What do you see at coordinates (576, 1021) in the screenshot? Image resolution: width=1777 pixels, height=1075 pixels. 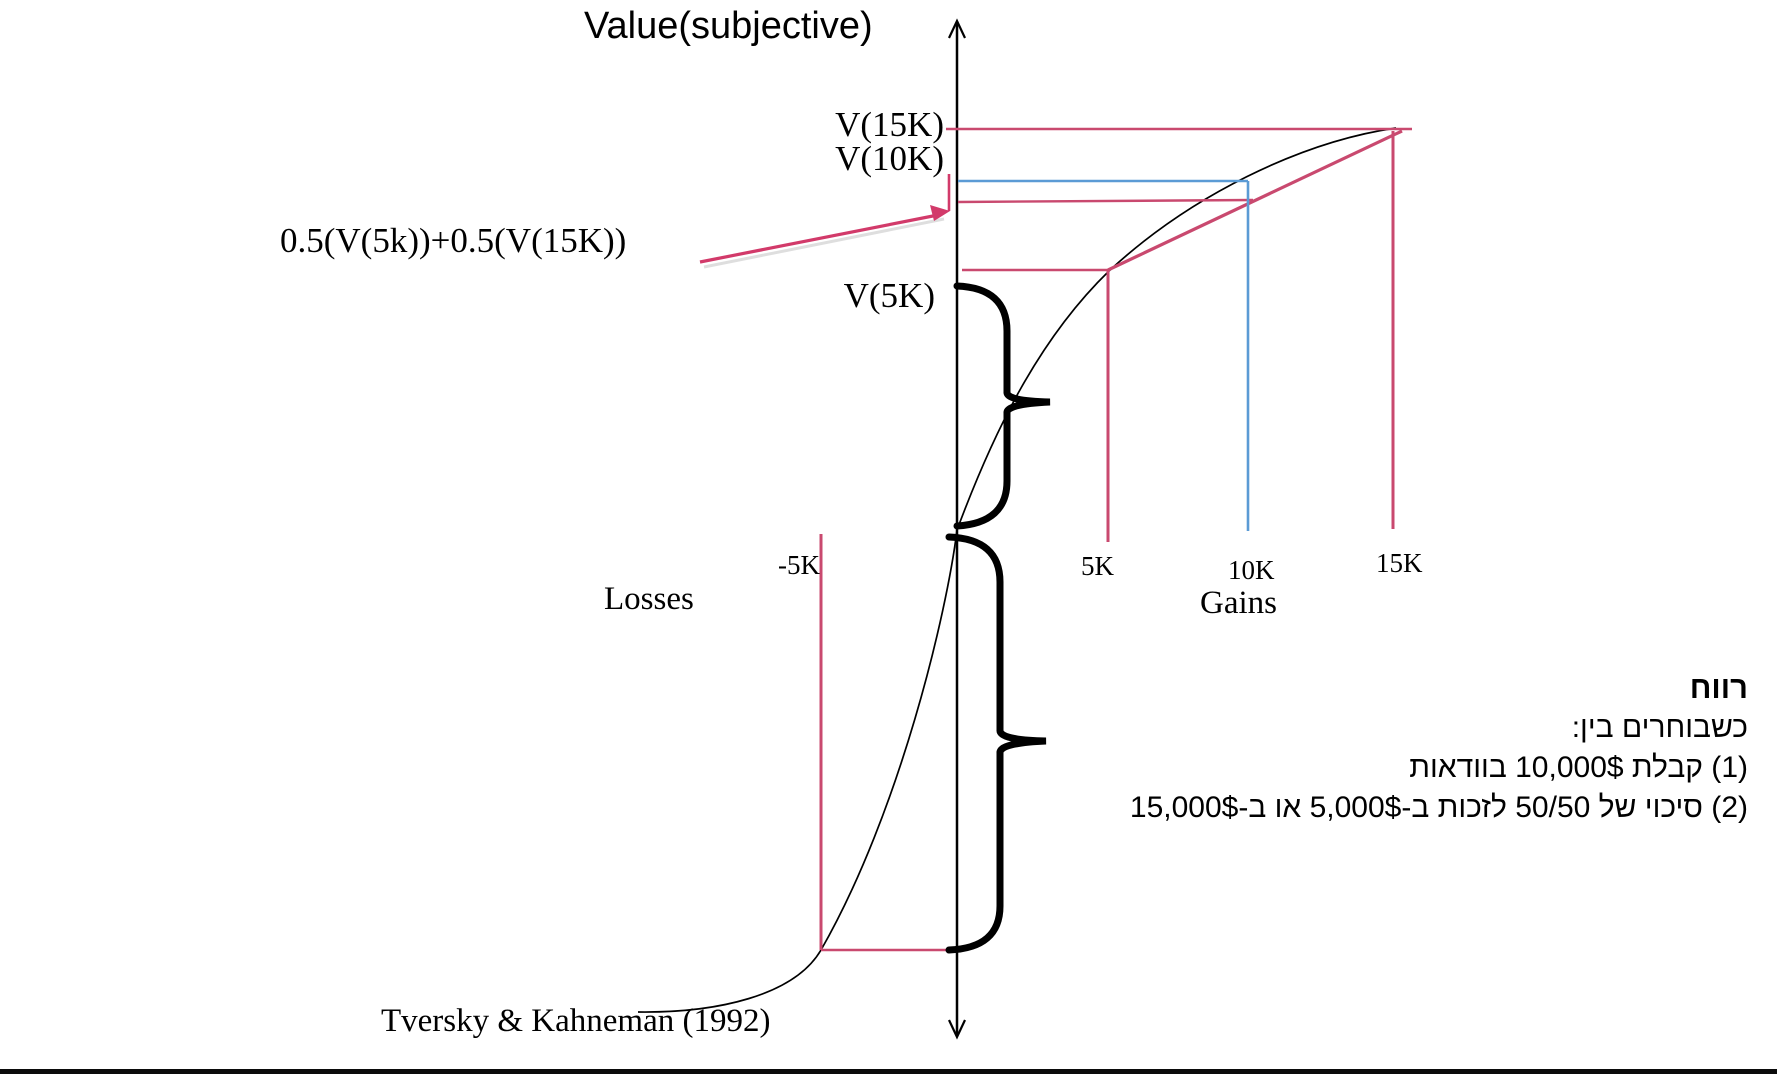 I see `citation: Tversky & Kahneman (1992)` at bounding box center [576, 1021].